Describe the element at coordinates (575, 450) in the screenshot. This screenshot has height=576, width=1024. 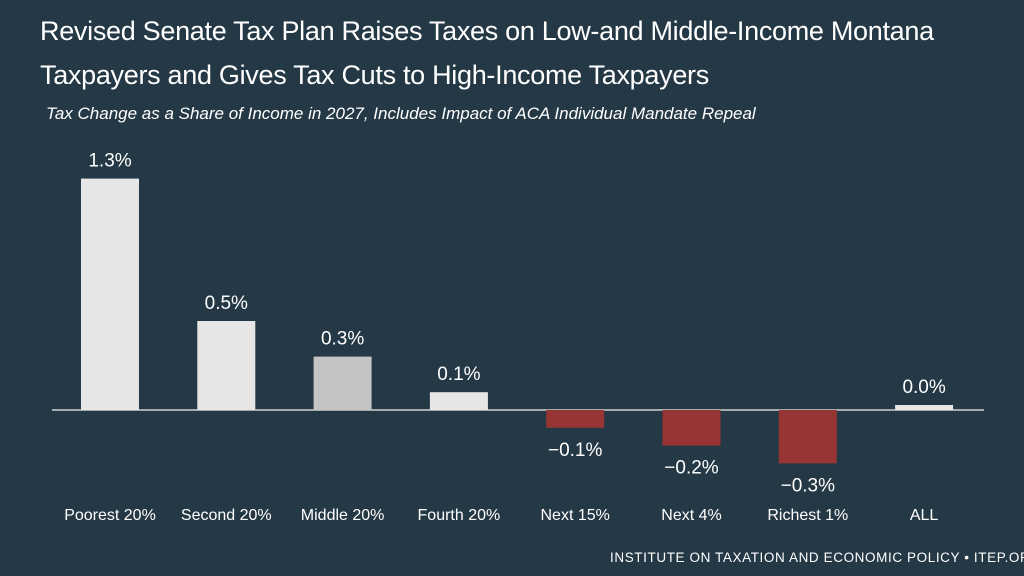
I see `value-label-4: −0.1%` at that location.